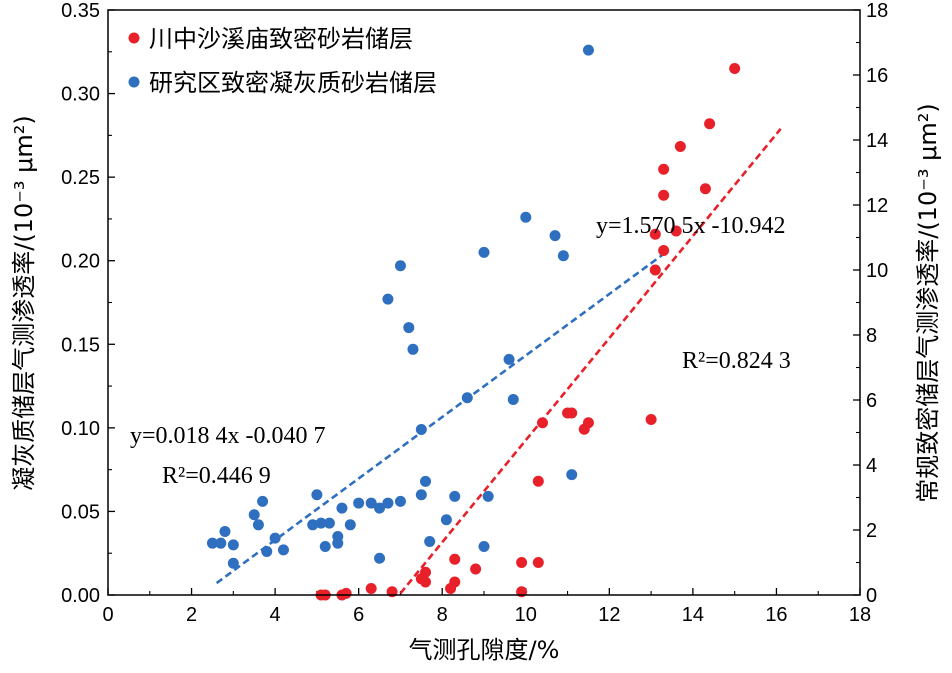 This screenshot has width=952, height=673. I want to click on y-right-tick-label: 4, so click(871, 466).